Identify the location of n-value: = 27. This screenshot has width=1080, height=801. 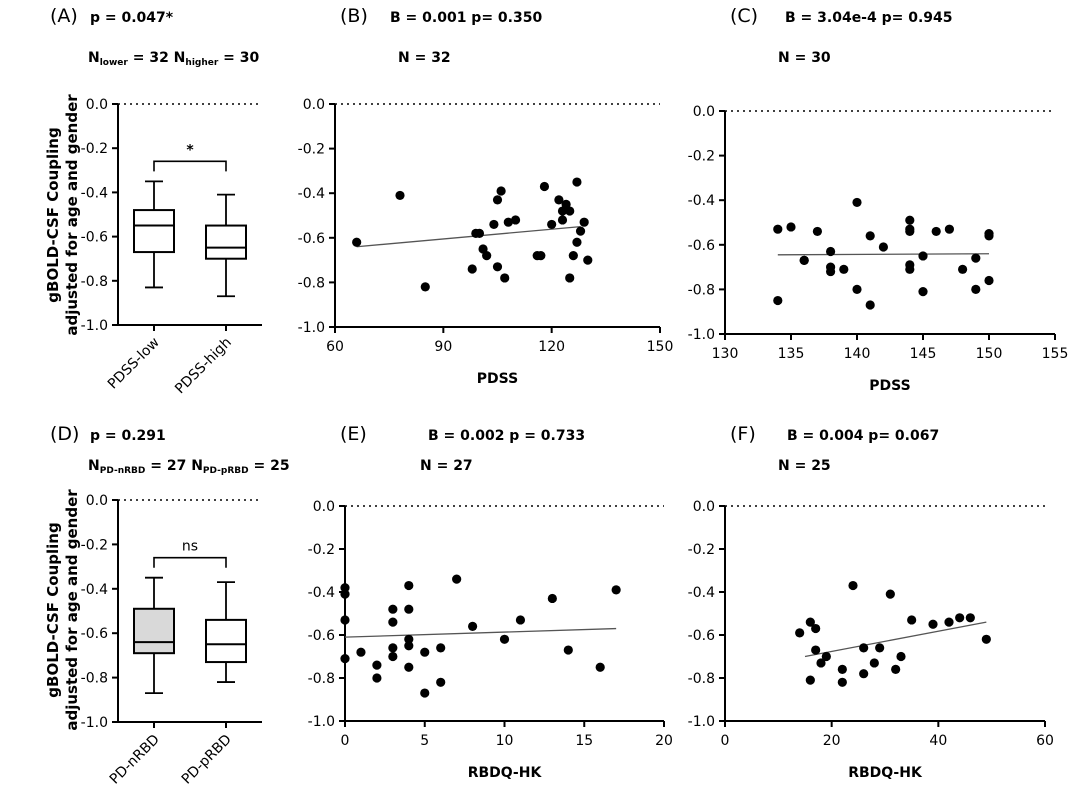
(165, 466).